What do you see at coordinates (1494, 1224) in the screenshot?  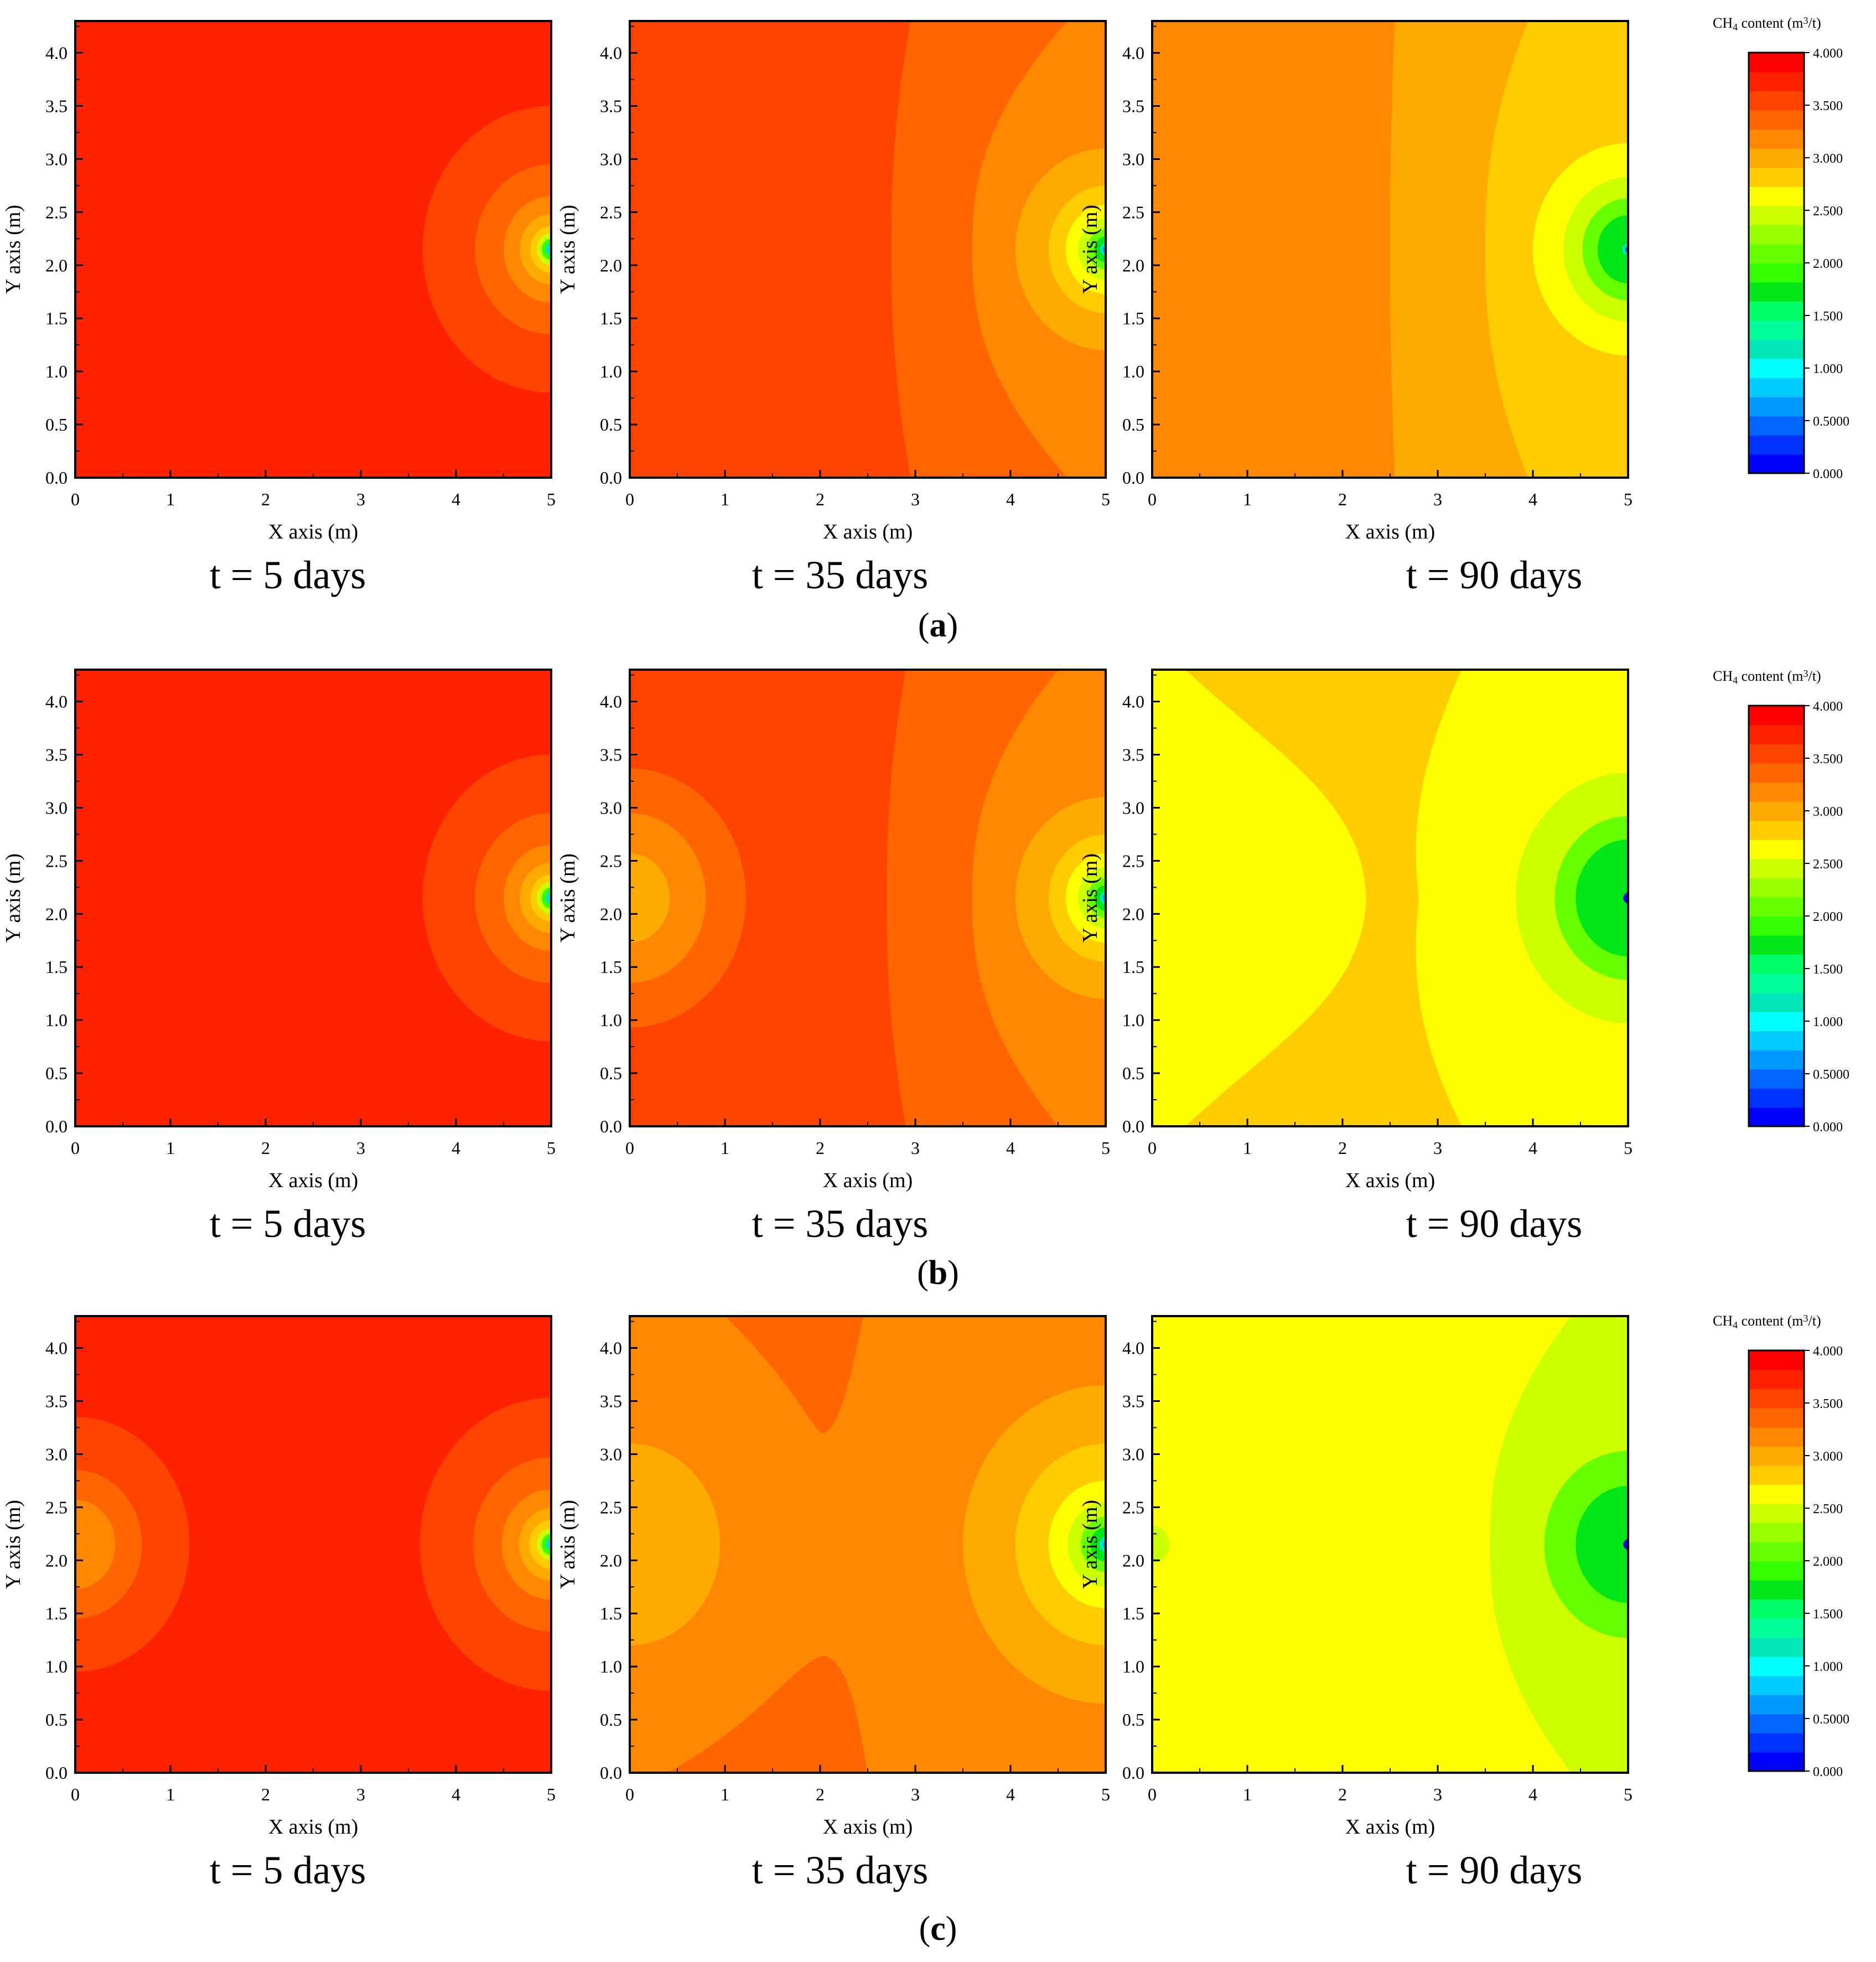 I see `panel-time-caption: t = 90 days` at bounding box center [1494, 1224].